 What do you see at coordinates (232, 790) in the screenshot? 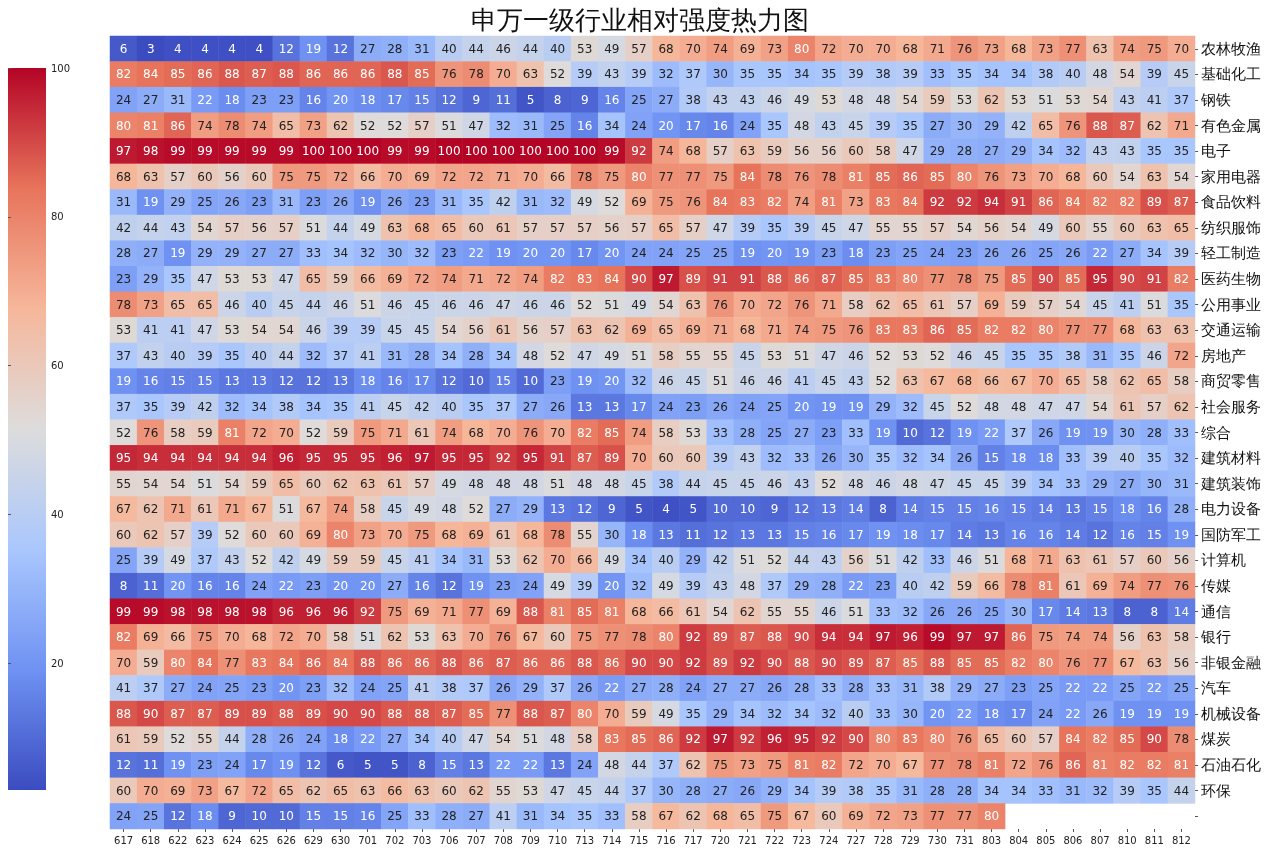
I see `data-label: 67` at bounding box center [232, 790].